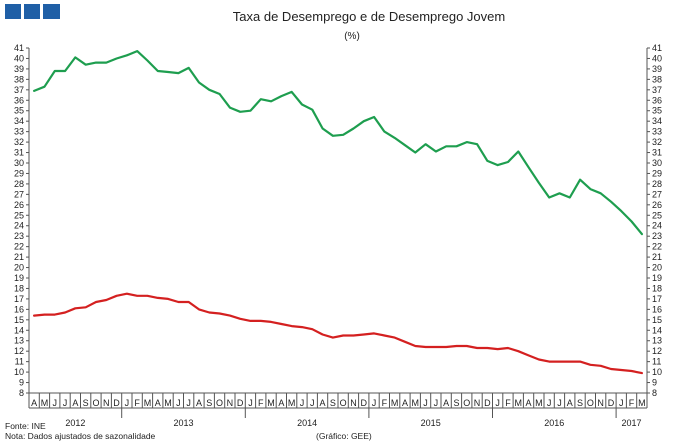 The width and height of the screenshot is (680, 447). What do you see at coordinates (654, 383) in the screenshot?
I see `y-tick-label-right: 9` at bounding box center [654, 383].